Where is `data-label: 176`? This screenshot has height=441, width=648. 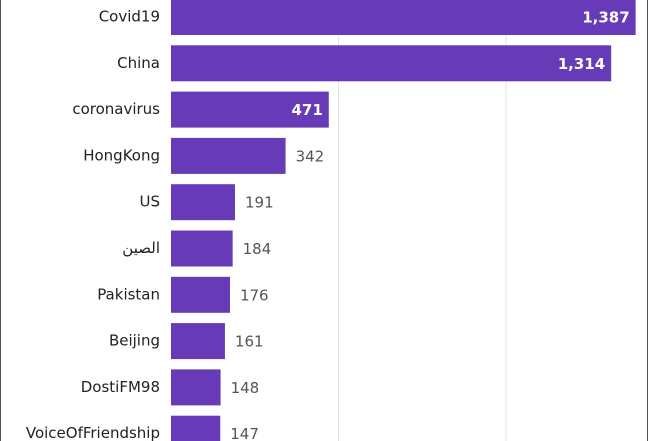
data-label: 176 is located at coordinates (254, 295).